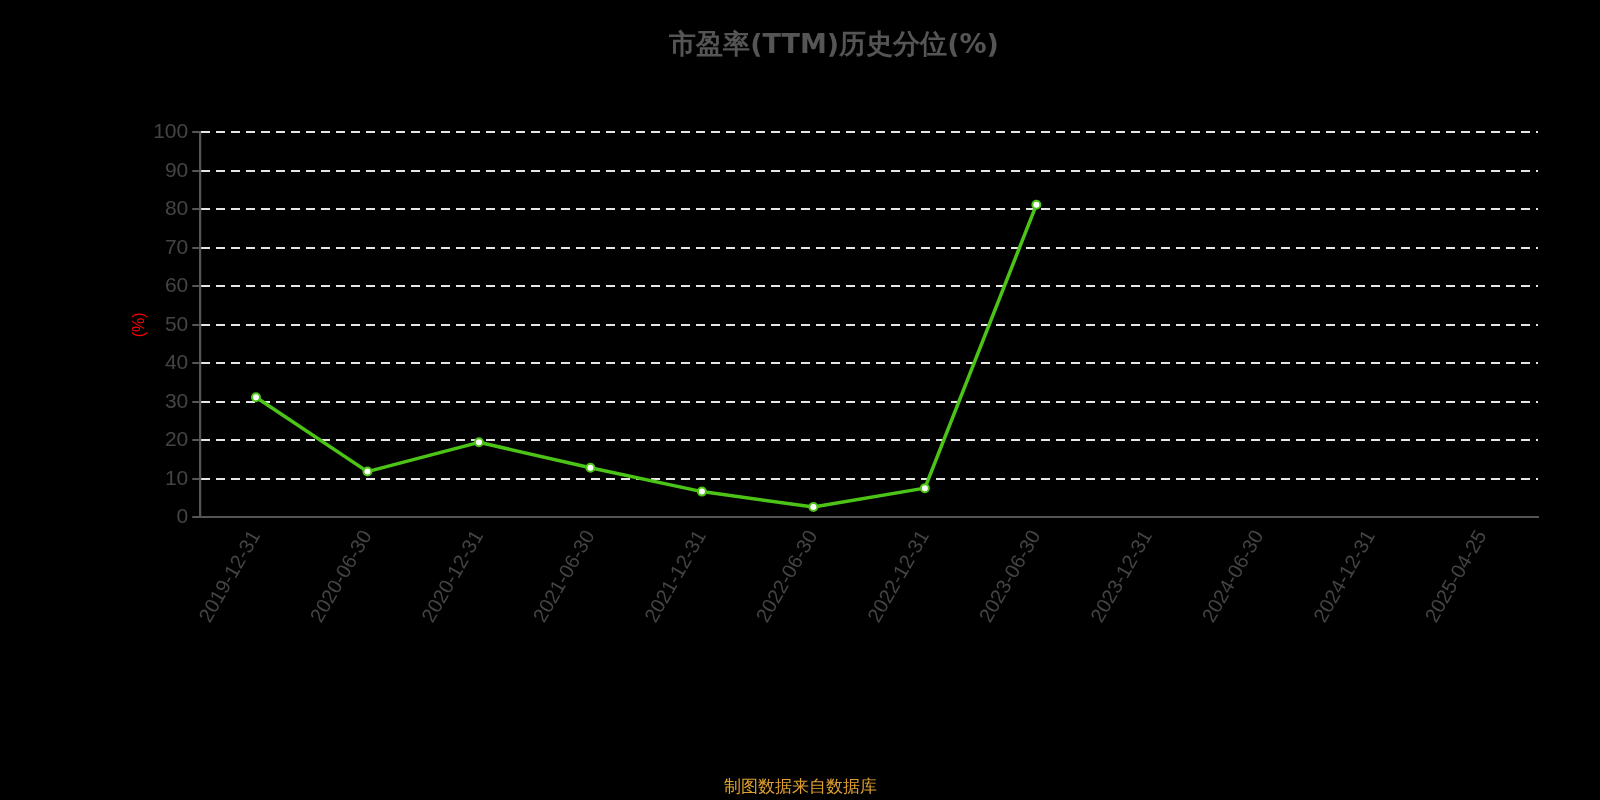 The width and height of the screenshot is (1600, 800). Describe the element at coordinates (176, 169) in the screenshot. I see `y-tick-label: 90` at that location.